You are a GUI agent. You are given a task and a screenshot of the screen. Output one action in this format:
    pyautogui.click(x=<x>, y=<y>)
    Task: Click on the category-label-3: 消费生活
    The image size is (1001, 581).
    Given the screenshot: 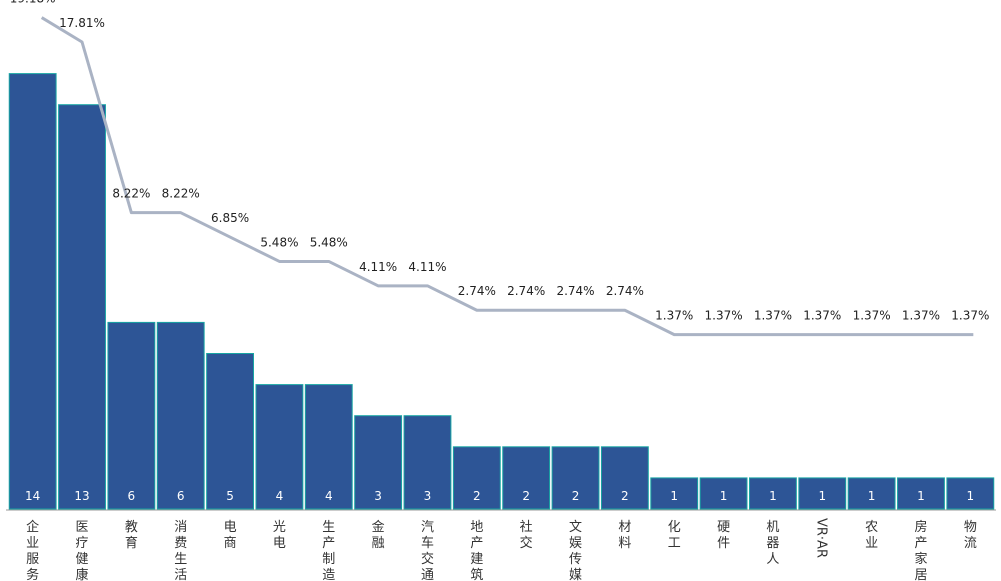 What is the action you would take?
    pyautogui.click(x=180, y=550)
    